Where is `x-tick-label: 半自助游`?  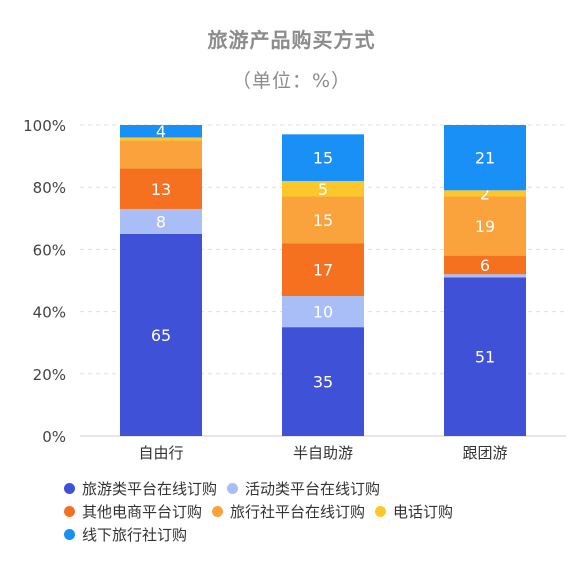 x-tick-label: 半自助游 is located at coordinates (323, 453).